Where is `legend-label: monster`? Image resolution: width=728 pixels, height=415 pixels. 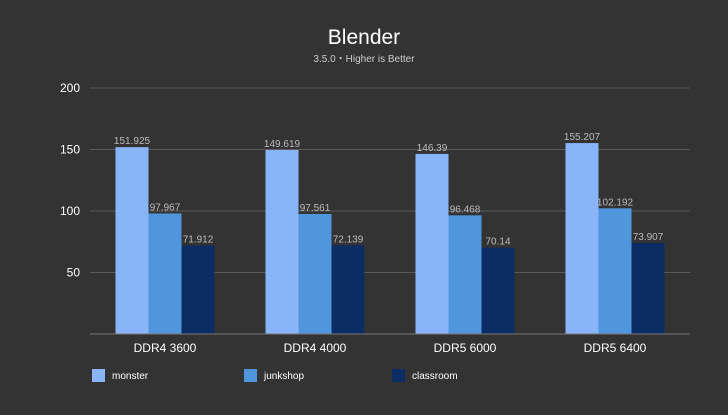
legend-label: monster is located at coordinates (130, 376).